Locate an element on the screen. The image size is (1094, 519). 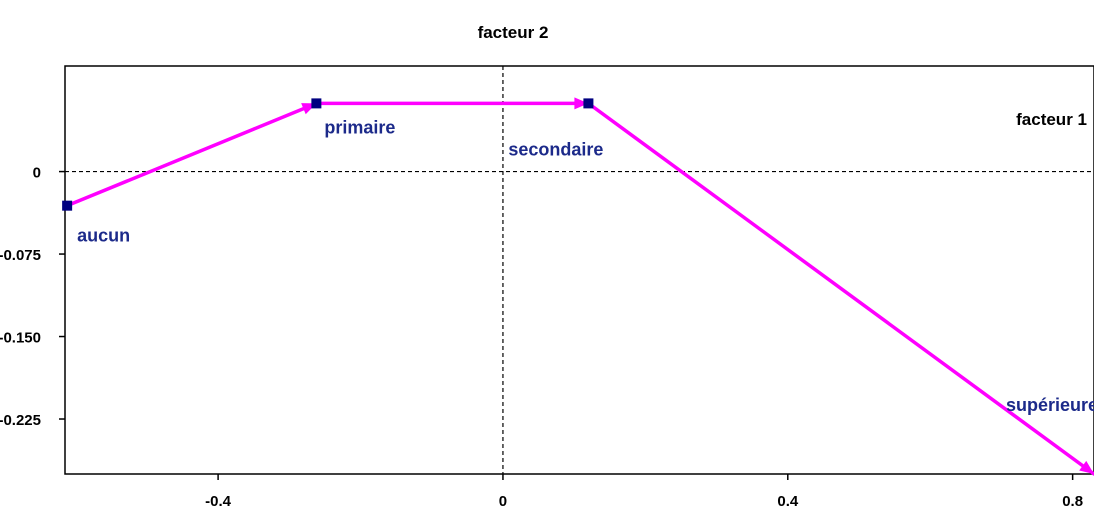
x-tick-label: 0 is located at coordinates (503, 501).